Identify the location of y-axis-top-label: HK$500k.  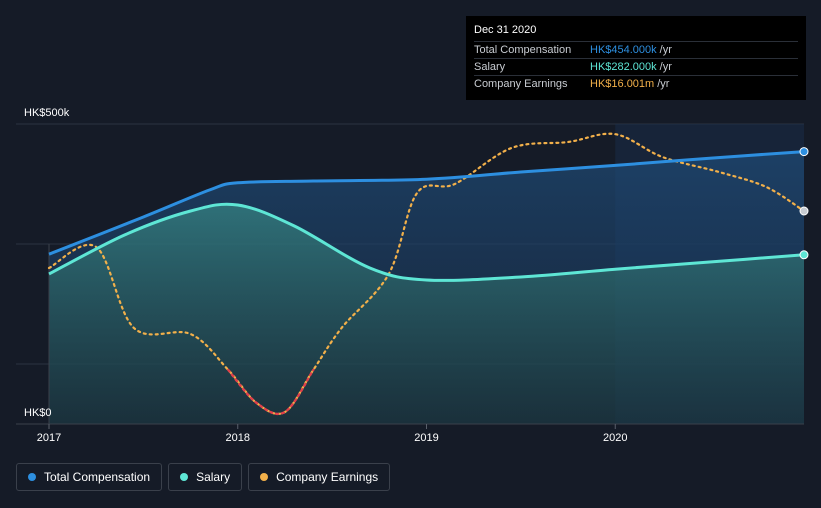
(47, 113).